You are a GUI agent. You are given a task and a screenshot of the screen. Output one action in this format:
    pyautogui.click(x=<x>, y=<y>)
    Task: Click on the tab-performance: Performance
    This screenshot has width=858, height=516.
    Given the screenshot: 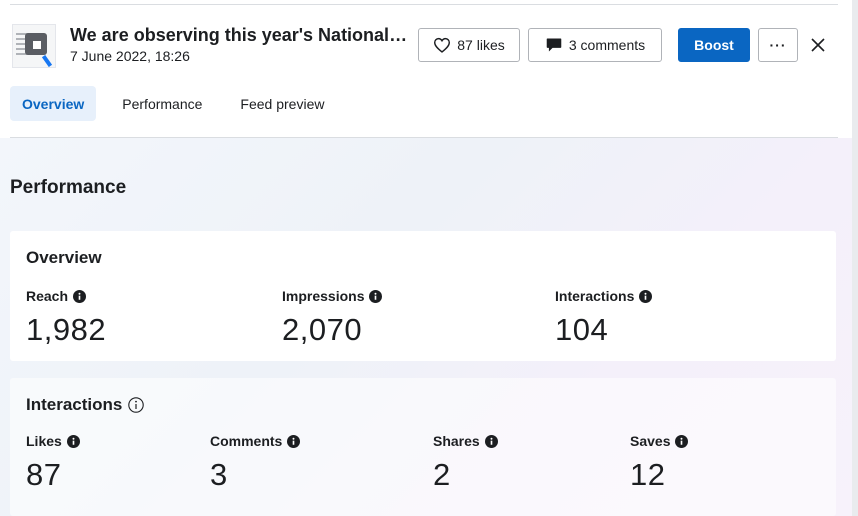 What is the action you would take?
    pyautogui.click(x=162, y=103)
    